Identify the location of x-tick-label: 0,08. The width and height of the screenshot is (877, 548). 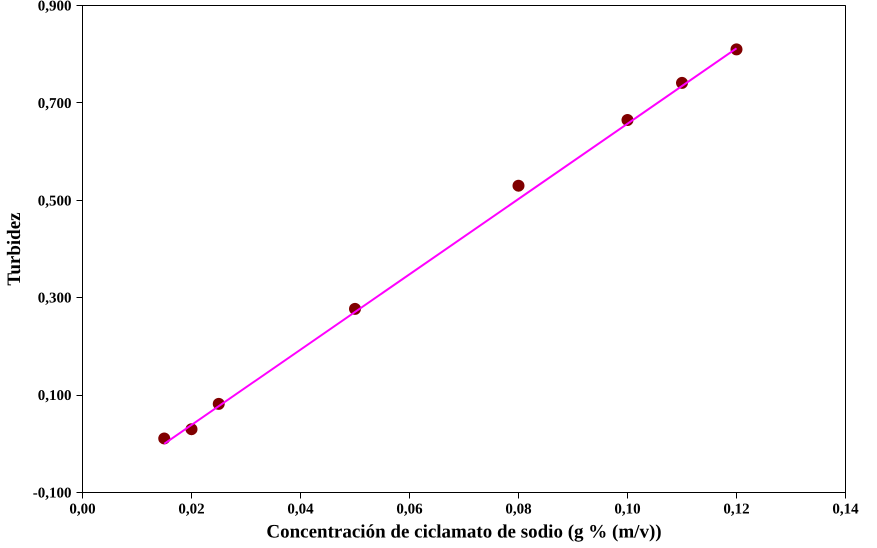
(518, 510).